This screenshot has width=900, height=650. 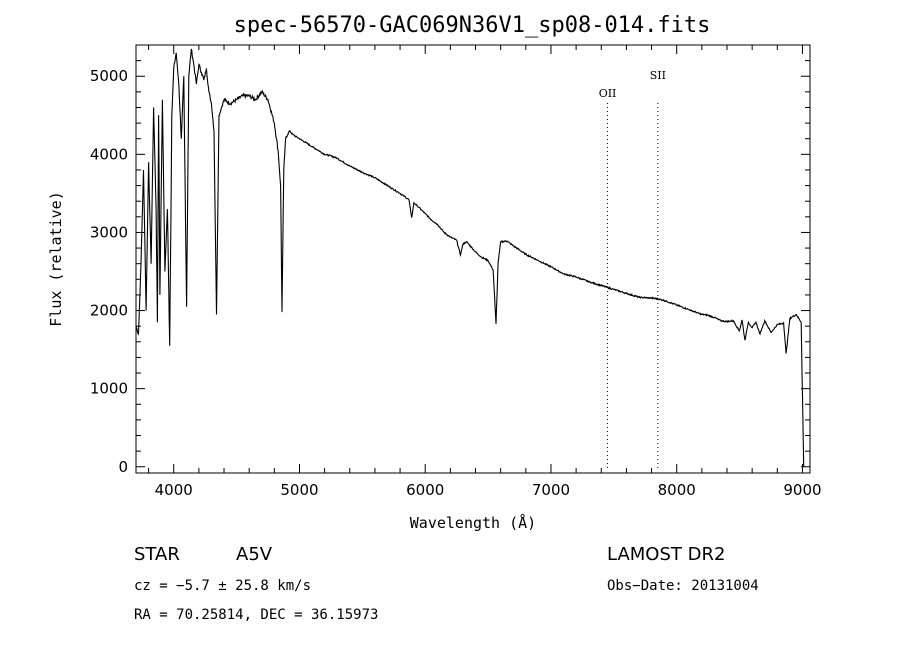 What do you see at coordinates (109, 154) in the screenshot?
I see `y-tick-label: 4000` at bounding box center [109, 154].